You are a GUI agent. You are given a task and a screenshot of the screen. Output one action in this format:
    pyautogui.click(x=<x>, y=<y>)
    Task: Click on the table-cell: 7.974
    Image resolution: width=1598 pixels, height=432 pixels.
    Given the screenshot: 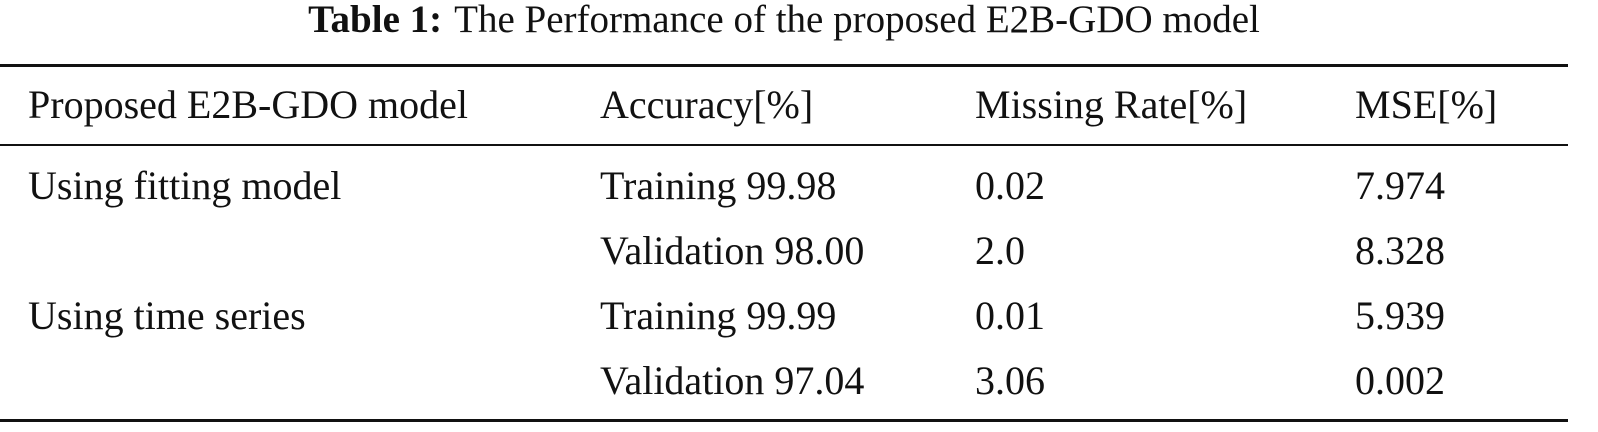 What is the action you would take?
    pyautogui.click(x=1400, y=185)
    